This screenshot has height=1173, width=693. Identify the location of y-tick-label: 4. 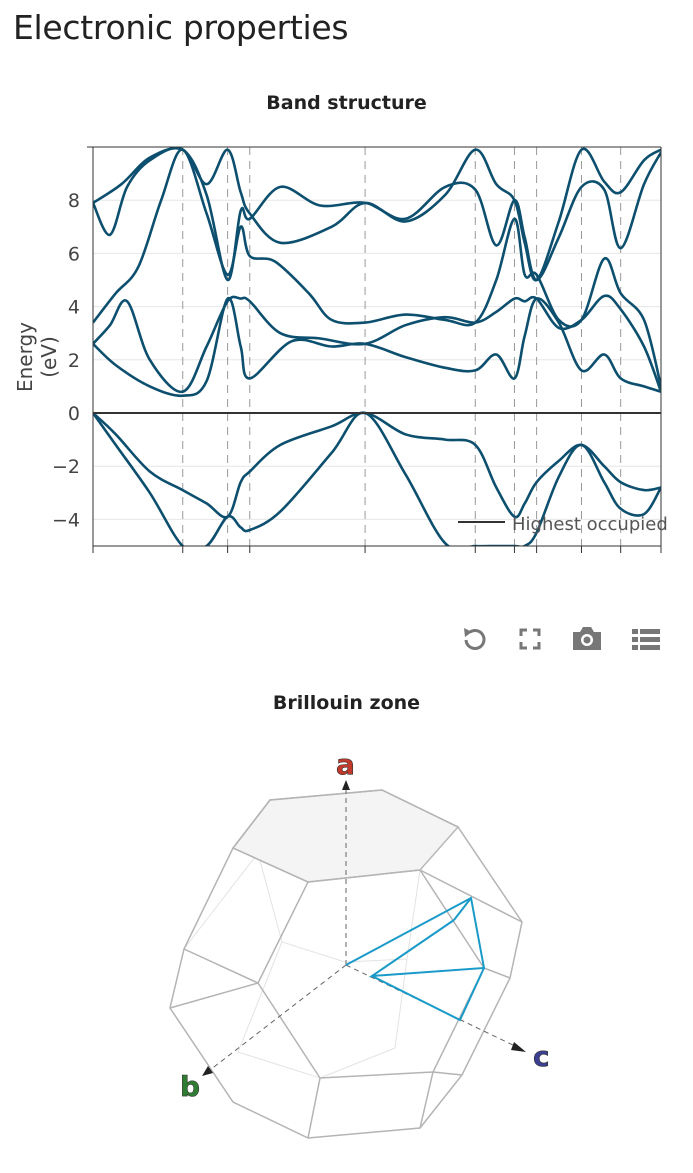
(74, 308).